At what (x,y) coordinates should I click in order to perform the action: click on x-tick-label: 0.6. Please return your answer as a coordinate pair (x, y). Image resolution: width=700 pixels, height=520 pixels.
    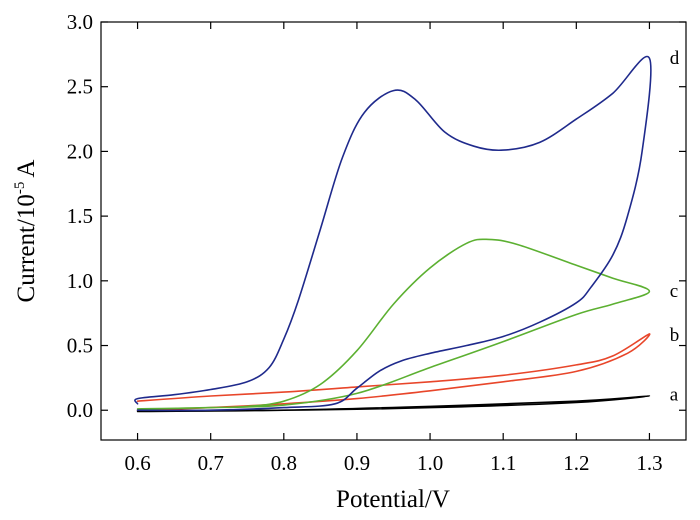
    Looking at the image, I should click on (137, 463).